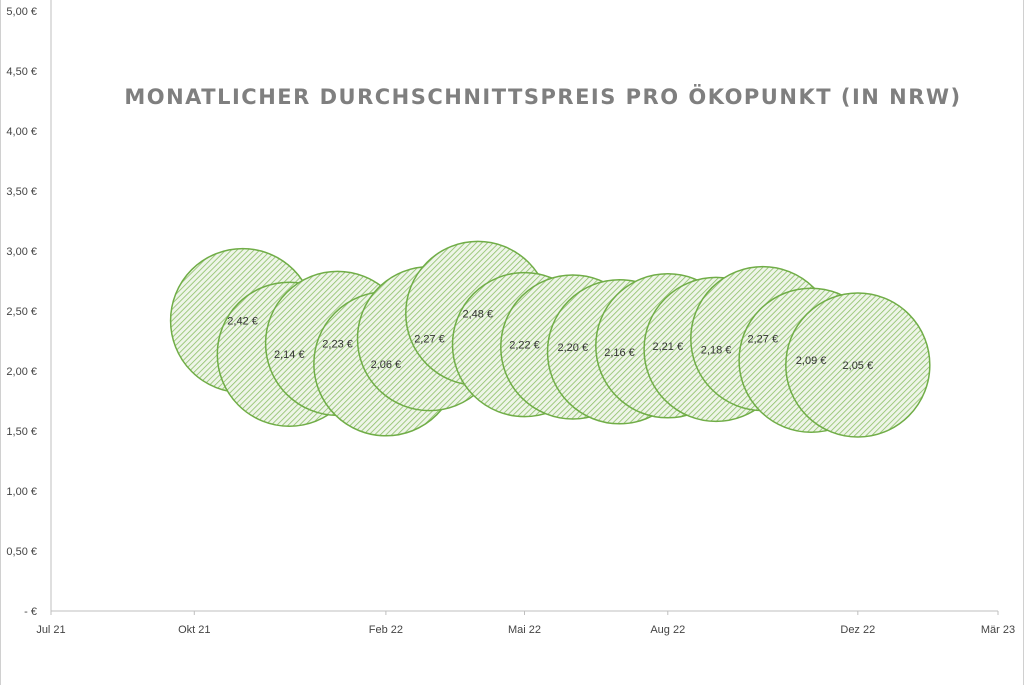  Describe the element at coordinates (21, 432) in the screenshot. I see `y-tick-label: 1,50 €` at that location.